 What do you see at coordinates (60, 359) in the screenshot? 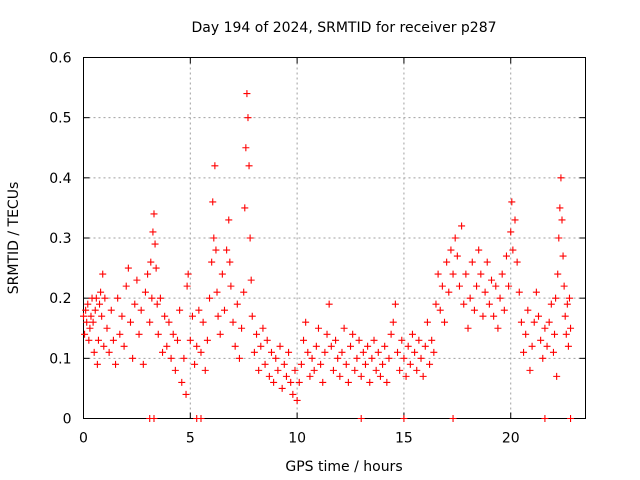
I see `y-tick-label: 0.1` at bounding box center [60, 359].